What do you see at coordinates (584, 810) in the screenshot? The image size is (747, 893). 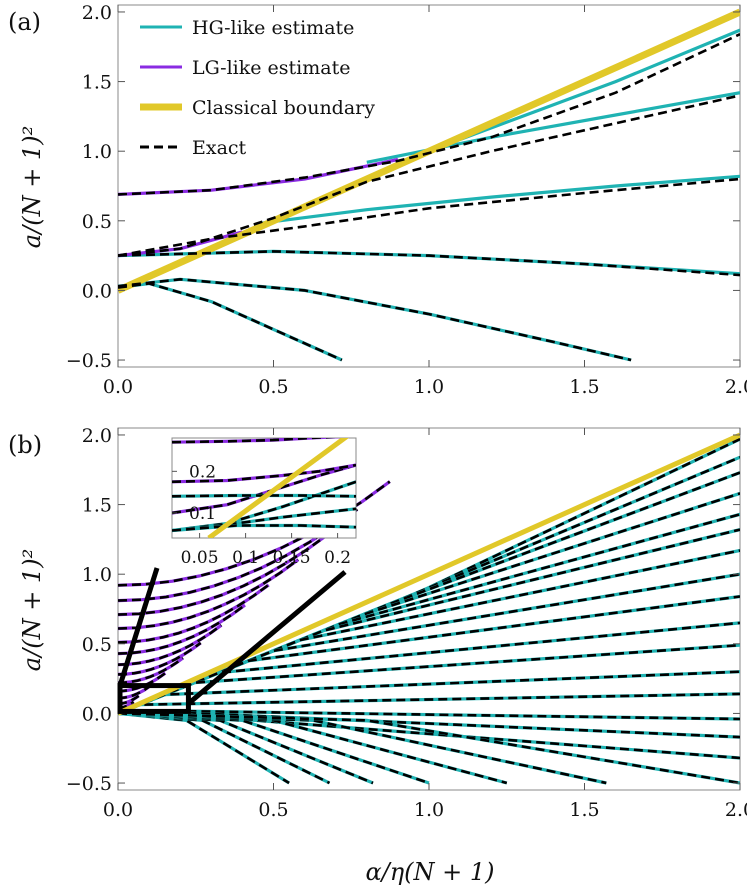 I see `x-tick-label-b: 1.5` at bounding box center [584, 810].